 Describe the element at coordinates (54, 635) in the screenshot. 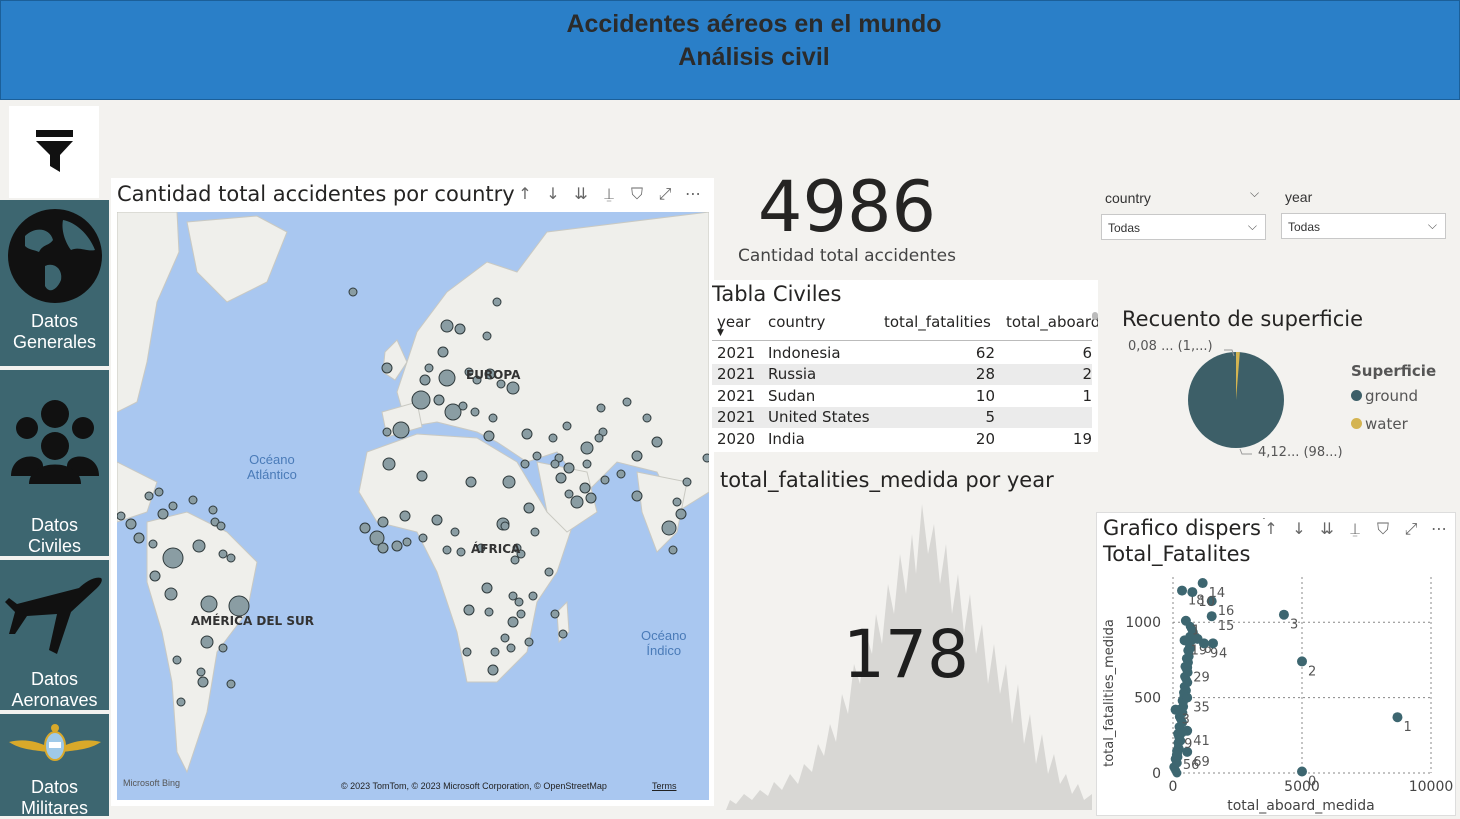

I see `nav-datos-aeronaves: Datos Aeronaves` at that location.